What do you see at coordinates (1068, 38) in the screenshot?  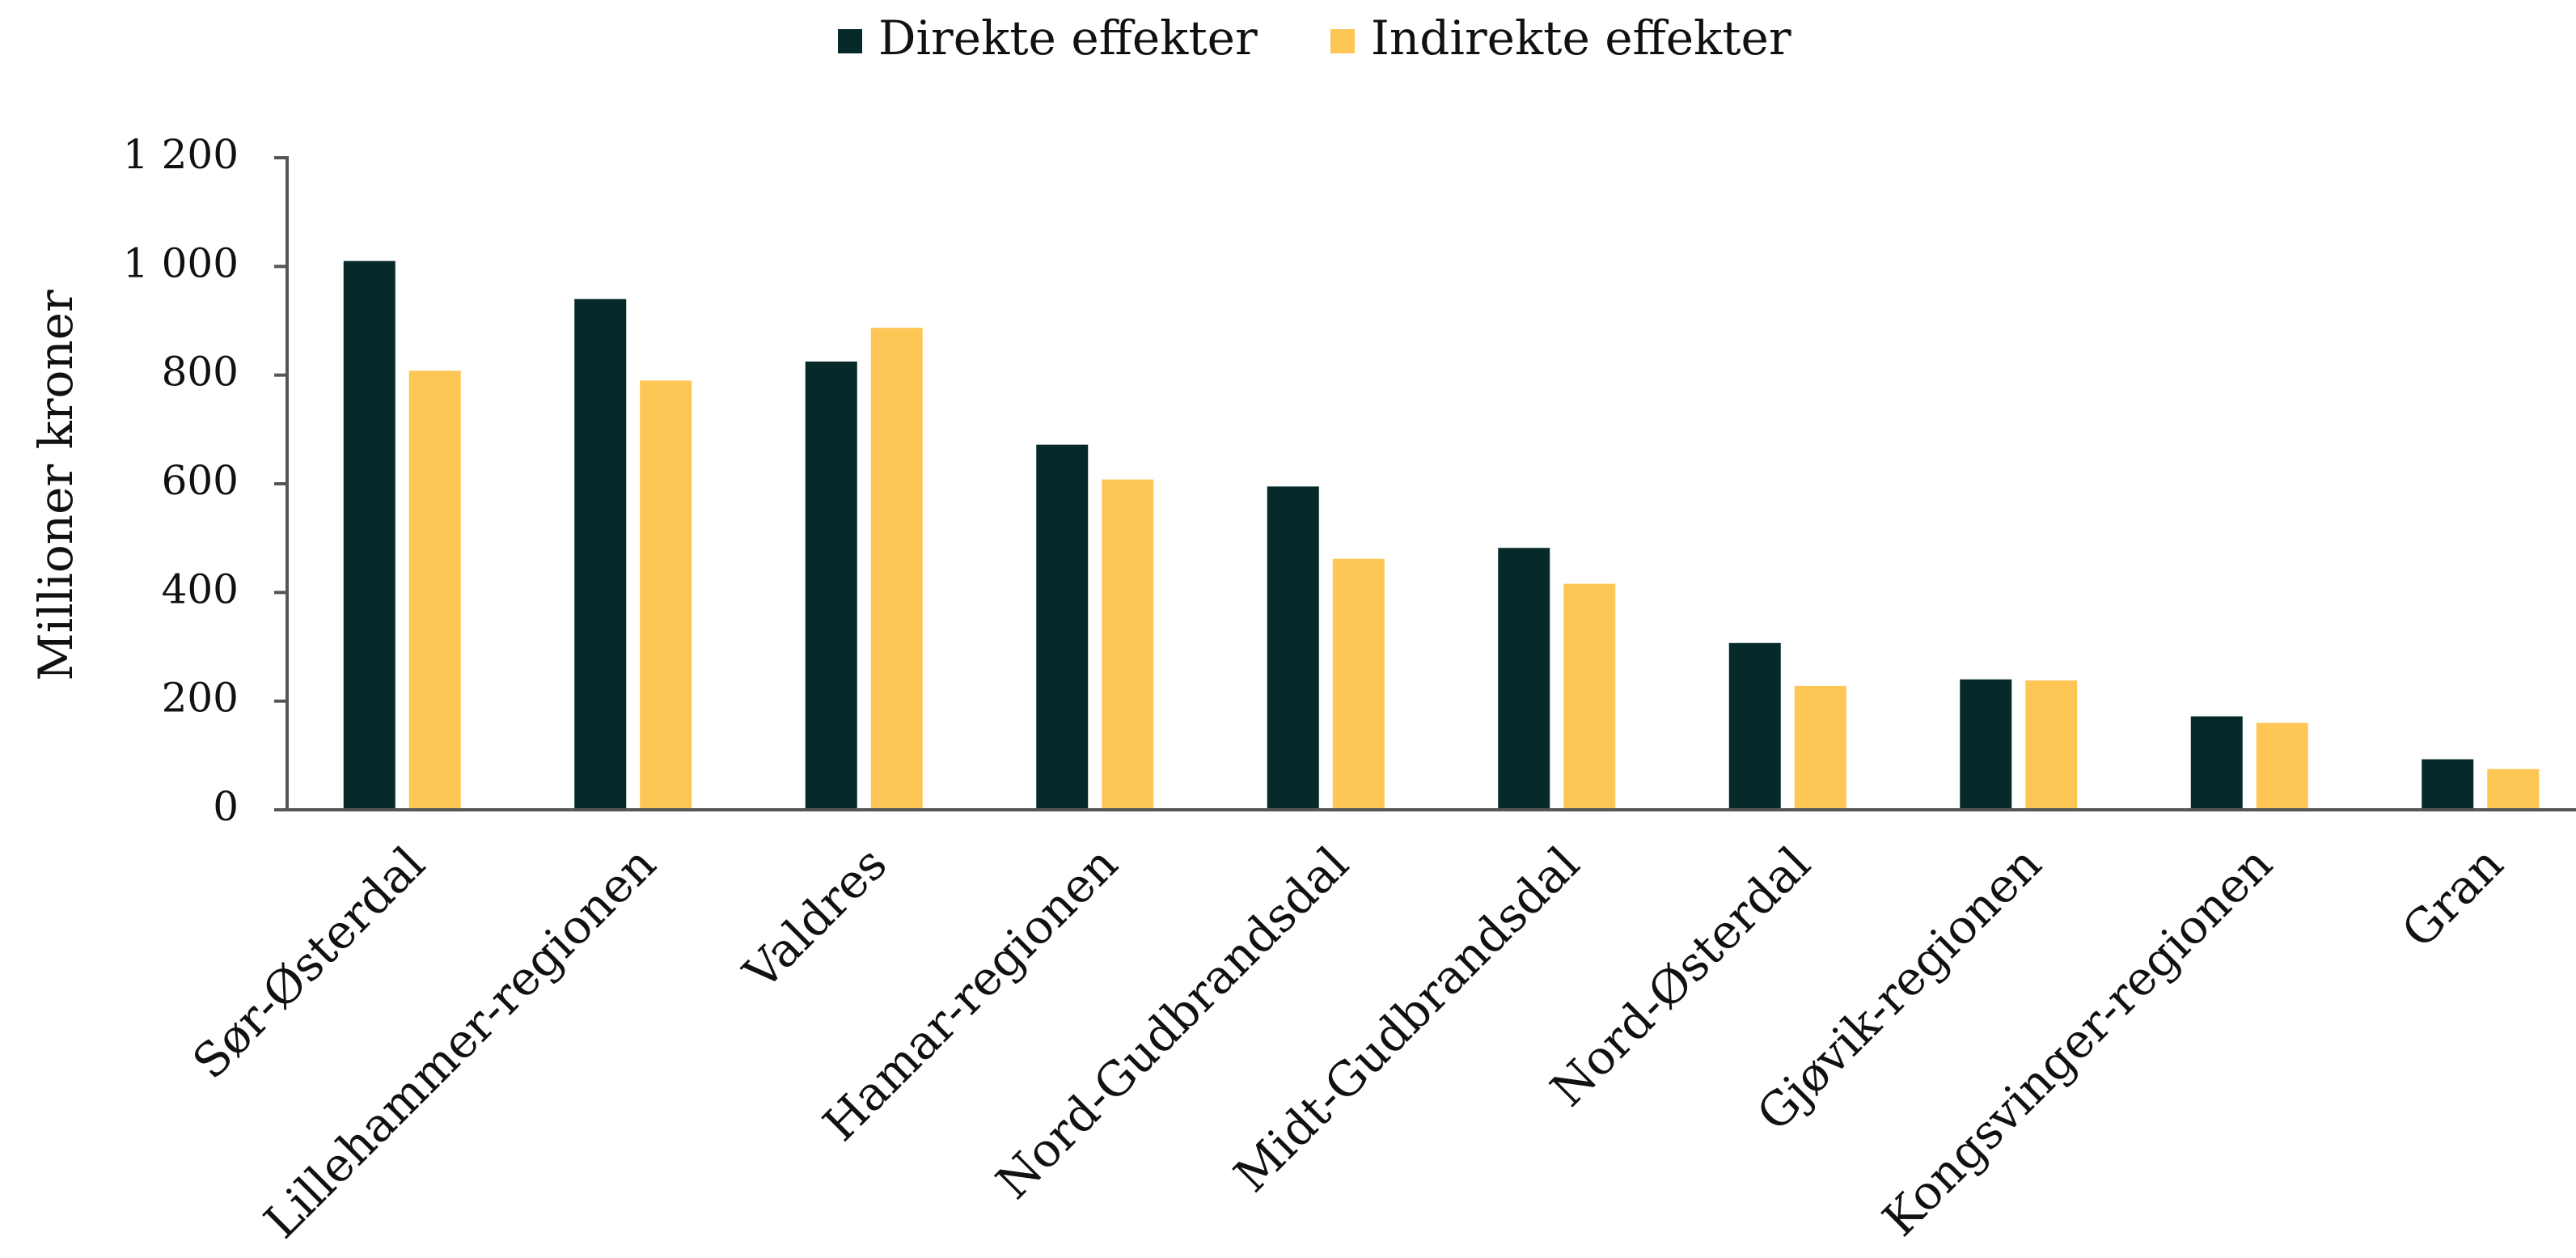 I see `legend-label: Direkte effekter` at bounding box center [1068, 38].